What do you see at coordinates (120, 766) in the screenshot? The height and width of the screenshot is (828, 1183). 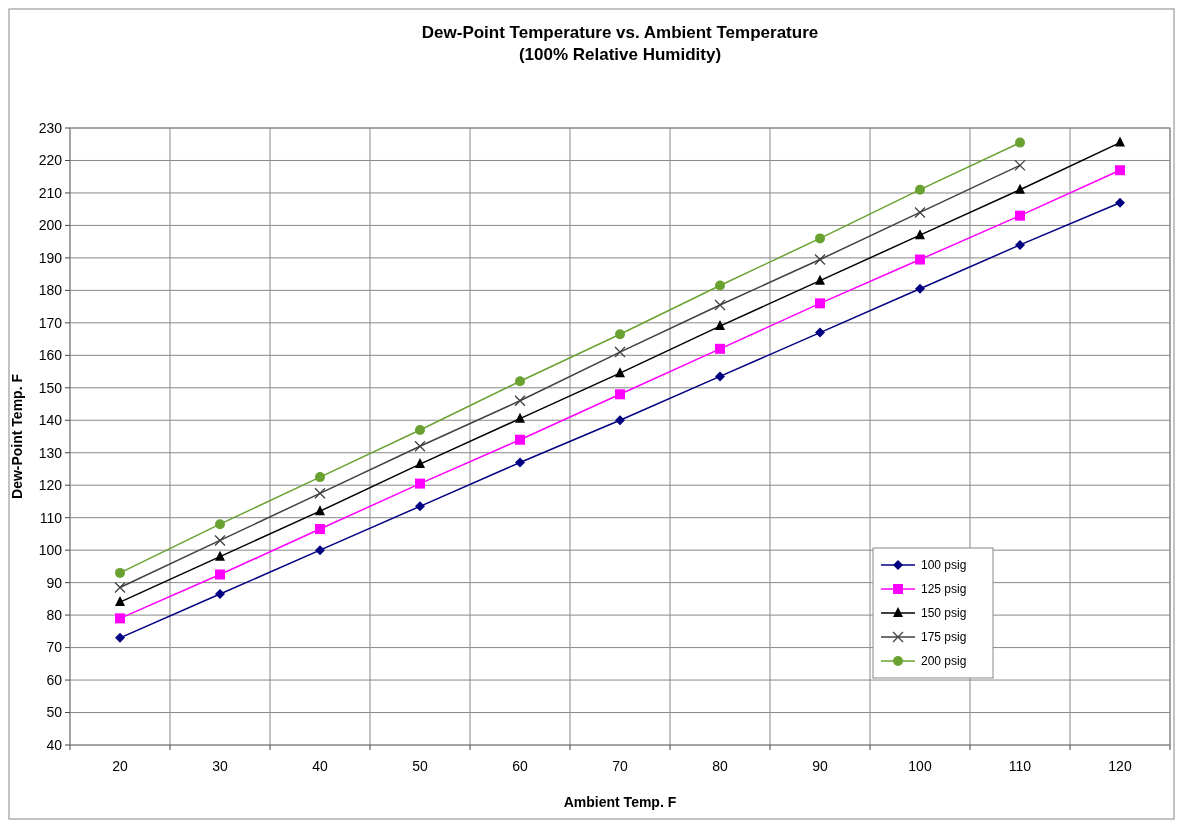 I see `x-tick-label: 20` at bounding box center [120, 766].